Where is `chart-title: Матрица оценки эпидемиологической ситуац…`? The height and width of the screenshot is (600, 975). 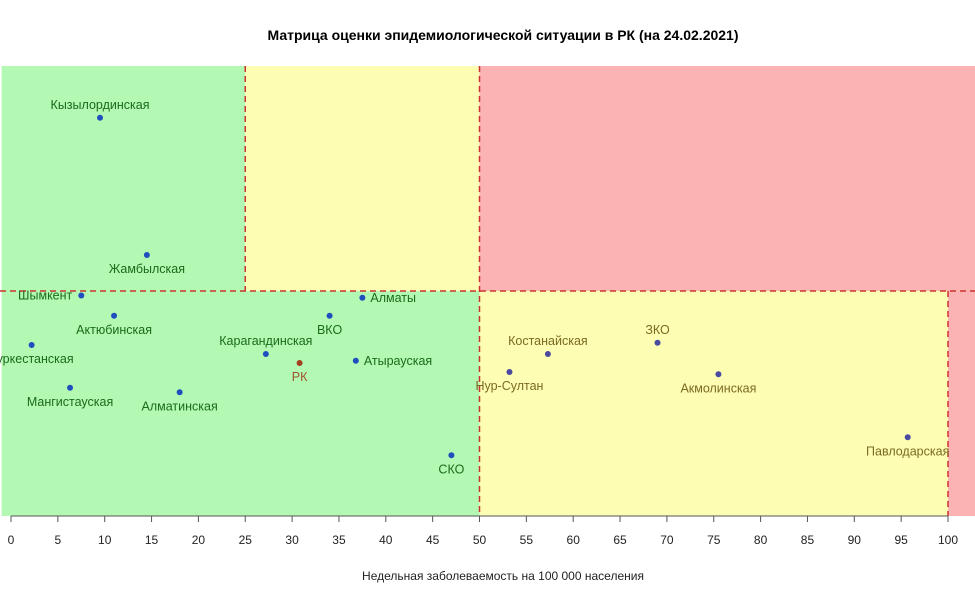
chart-title: Матрица оценки эпидемиологической ситуац… is located at coordinates (502, 35).